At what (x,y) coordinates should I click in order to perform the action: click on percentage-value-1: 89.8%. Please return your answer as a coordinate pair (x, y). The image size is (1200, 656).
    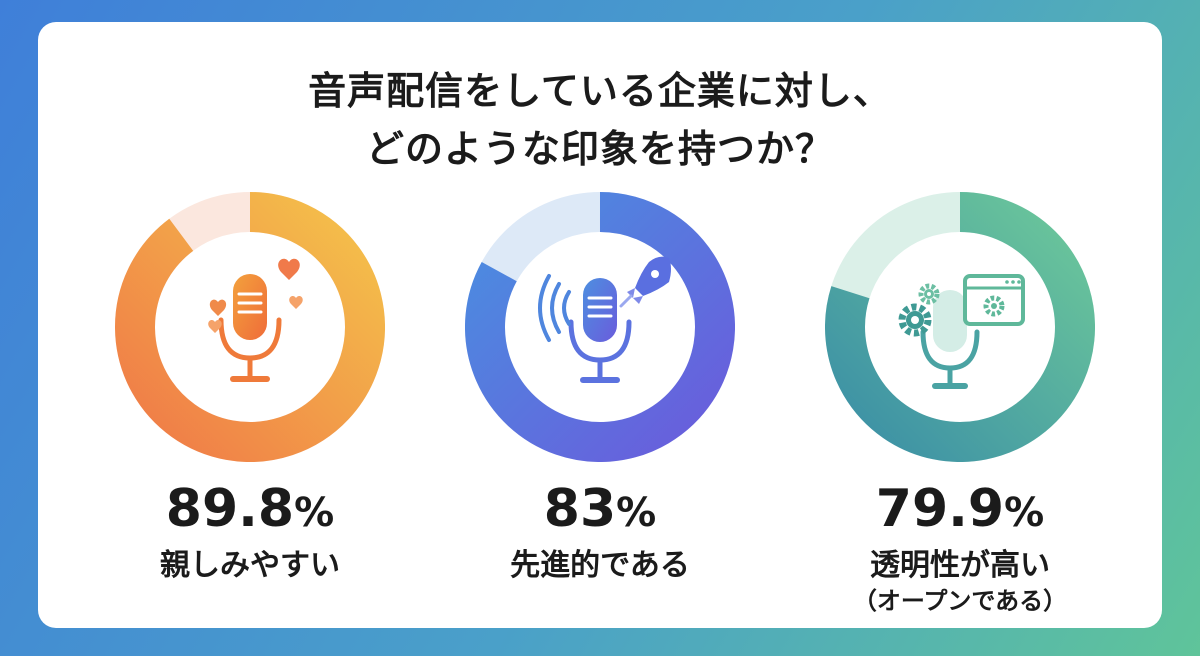
    Looking at the image, I should click on (250, 511).